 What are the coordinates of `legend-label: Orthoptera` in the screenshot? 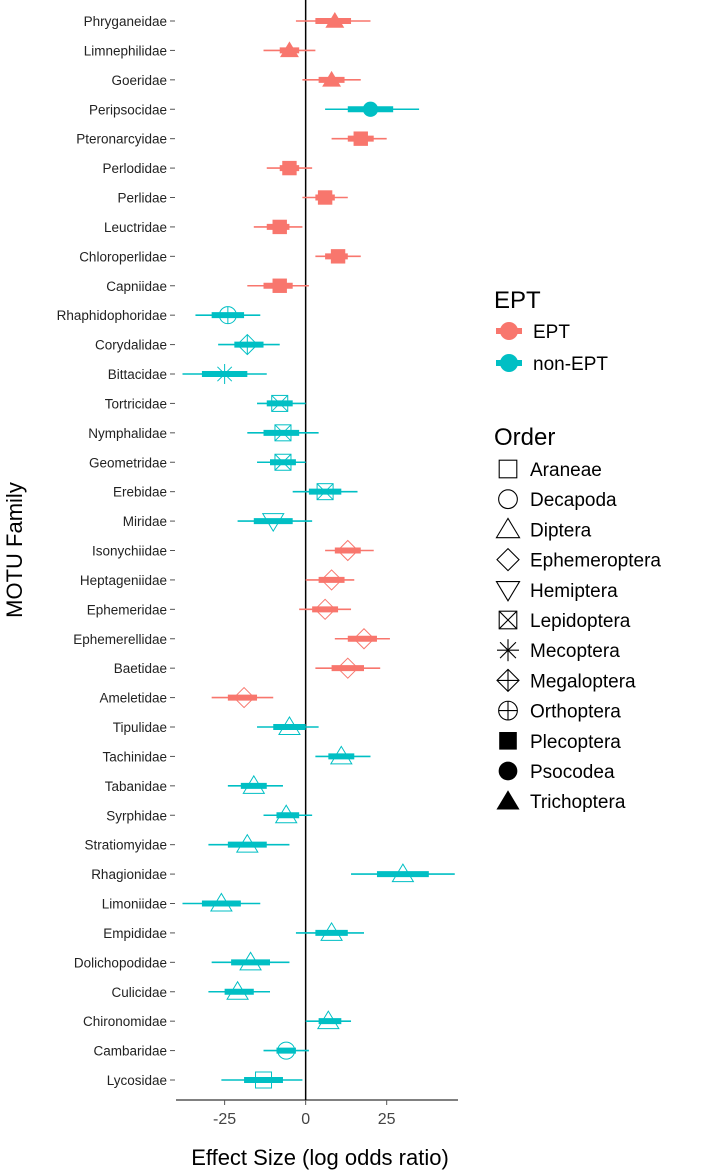 It's located at (575, 712).